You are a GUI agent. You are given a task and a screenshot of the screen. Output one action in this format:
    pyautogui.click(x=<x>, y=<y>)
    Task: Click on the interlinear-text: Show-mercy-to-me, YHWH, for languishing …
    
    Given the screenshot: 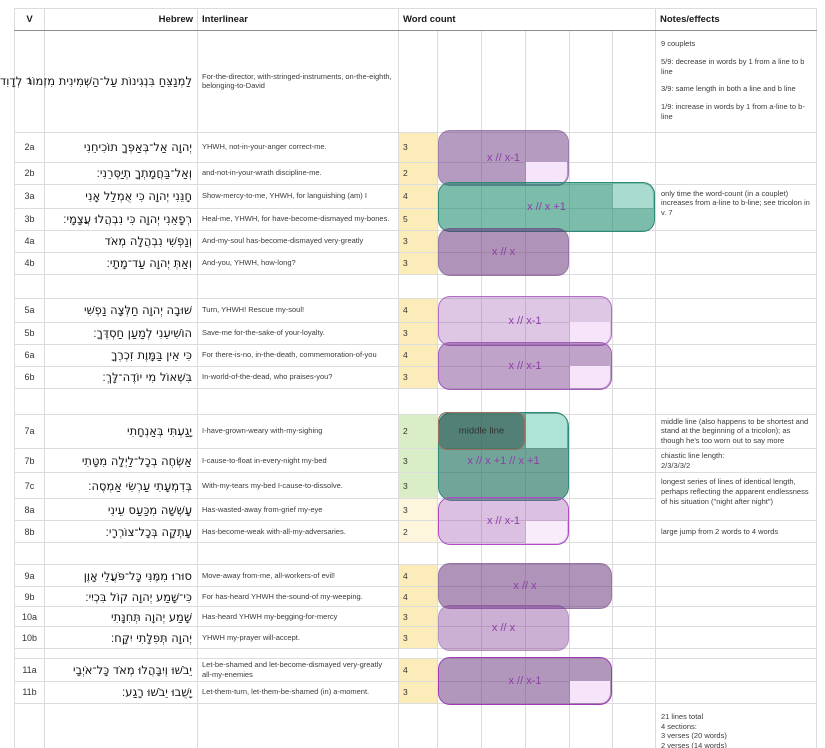 What is the action you would take?
    pyautogui.click(x=298, y=196)
    